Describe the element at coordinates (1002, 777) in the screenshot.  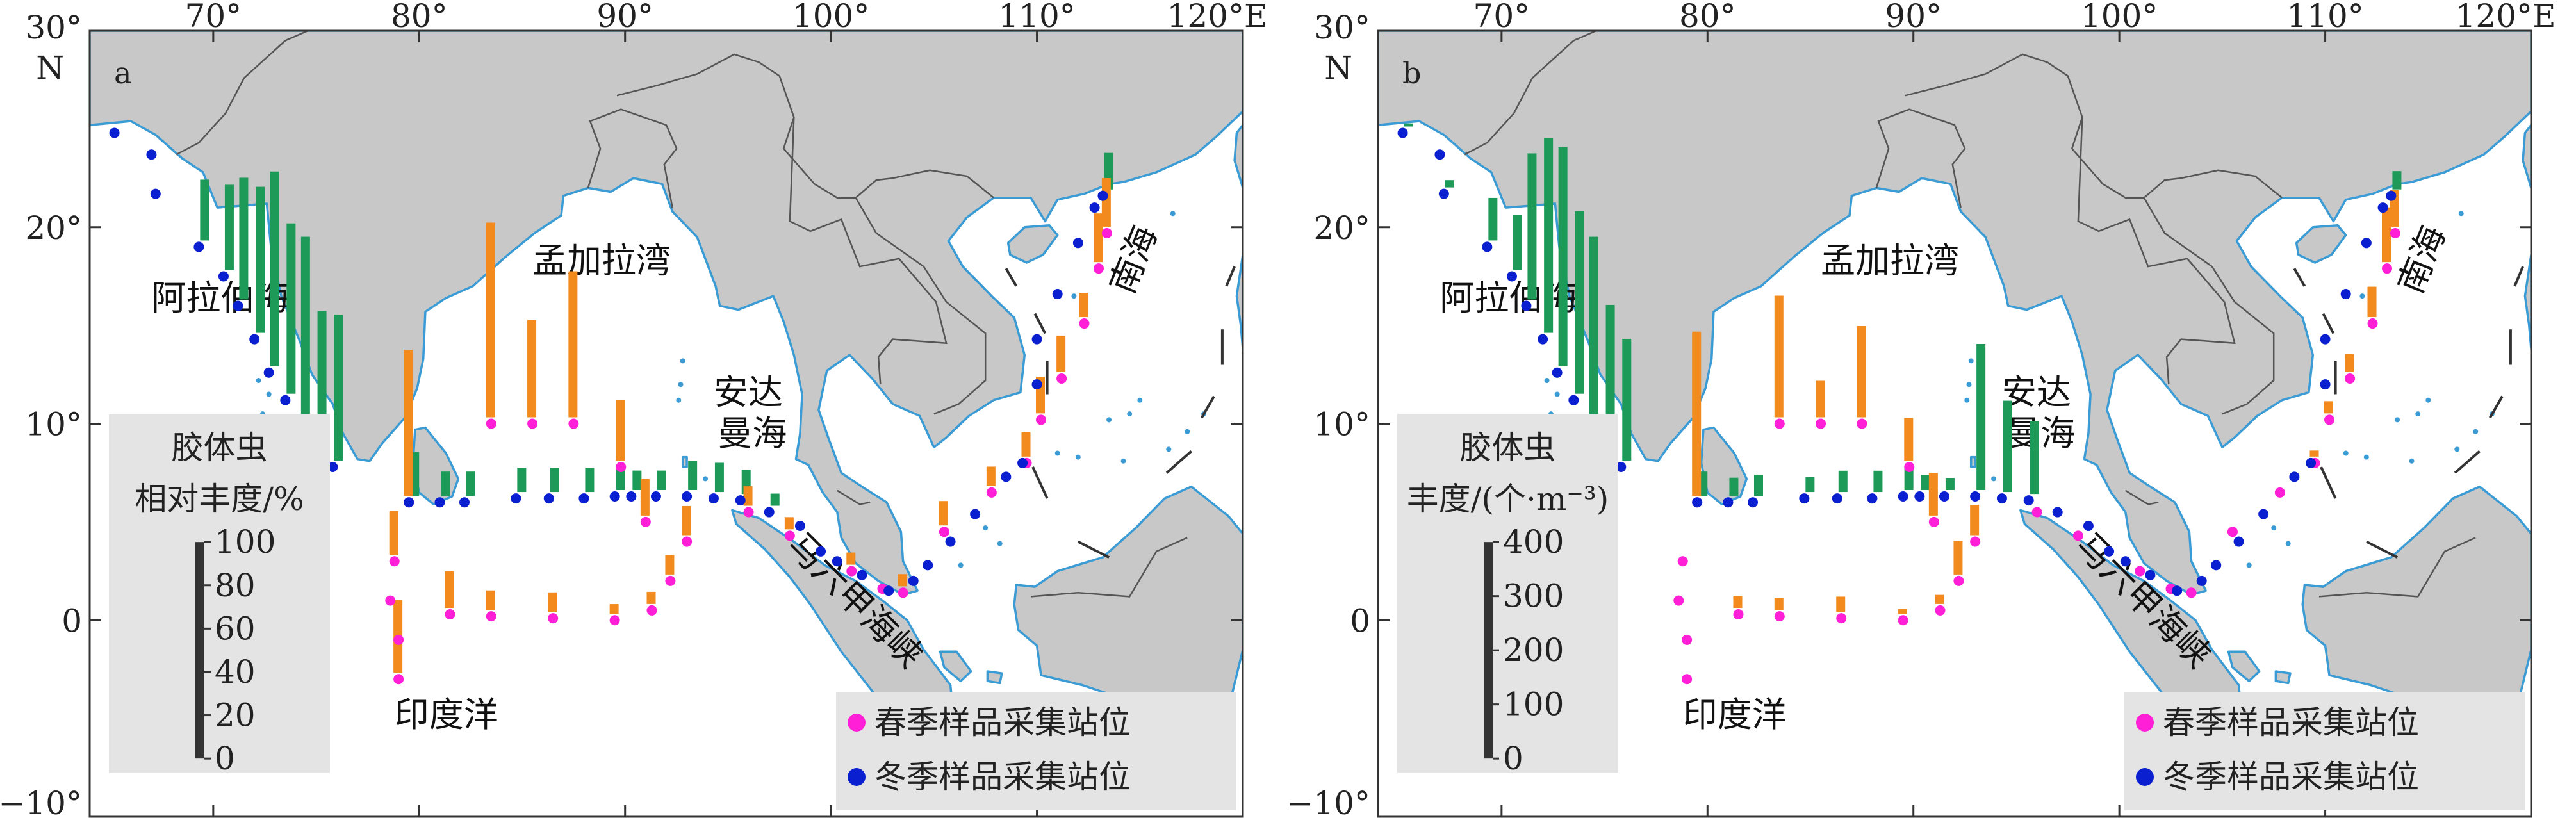
I see `legend-winter-label: 冬季样品采集站位` at that location.